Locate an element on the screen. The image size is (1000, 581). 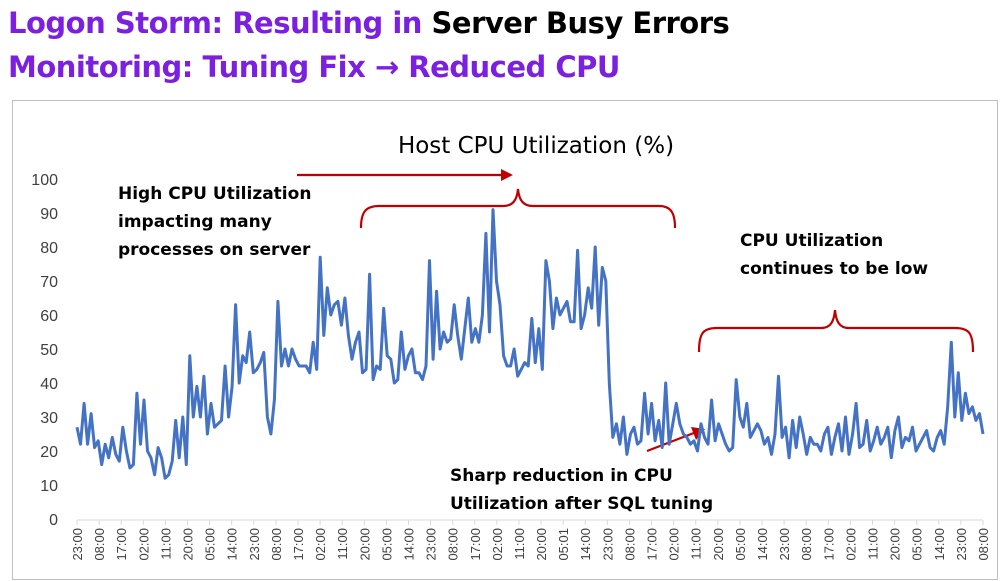
y-tick-label: 70 is located at coordinates (49, 282).